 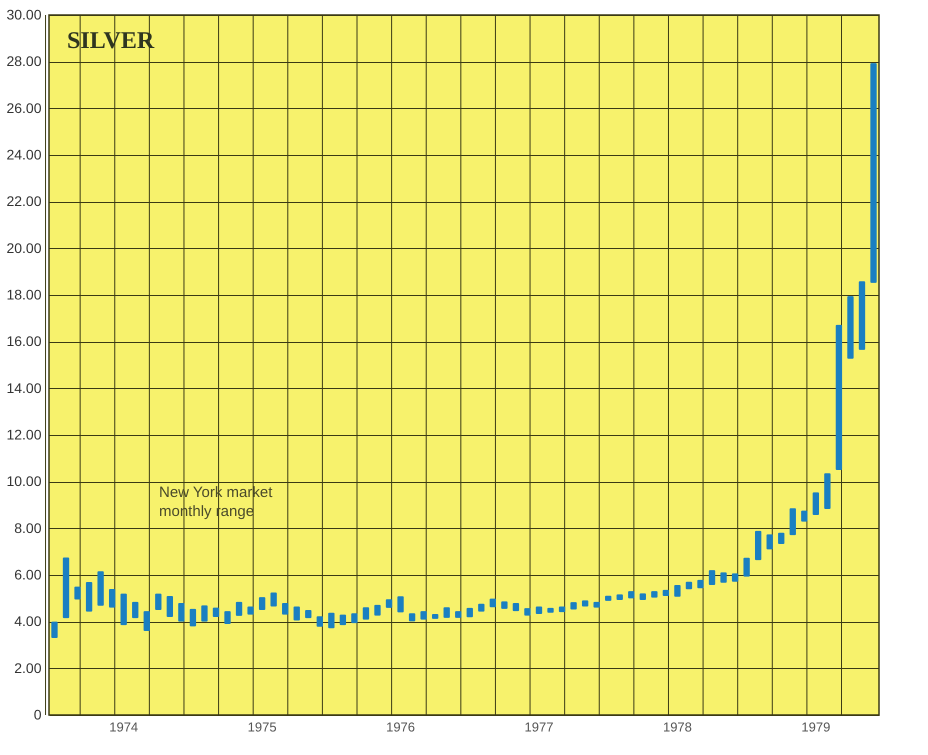 What do you see at coordinates (24, 201) in the screenshot?
I see `y-tick-label: 22.00` at bounding box center [24, 201].